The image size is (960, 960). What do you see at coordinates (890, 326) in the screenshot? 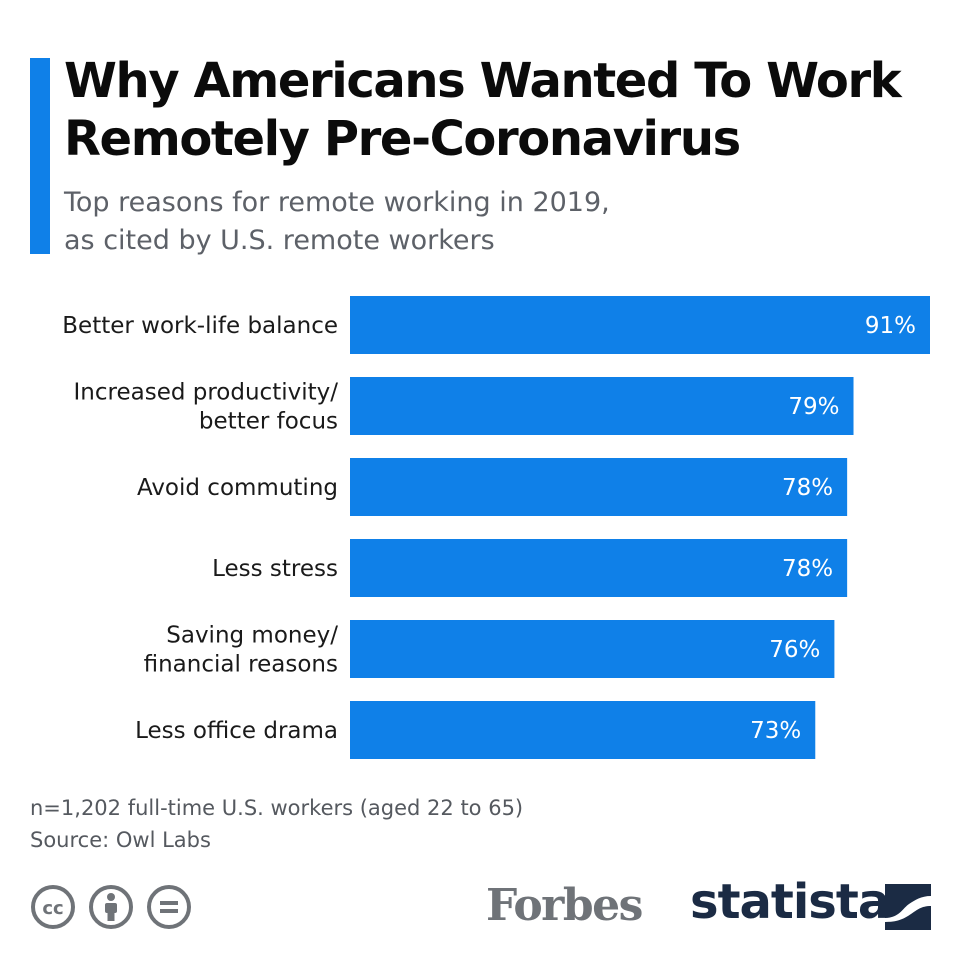
I see `value-label-0: 91%` at bounding box center [890, 326].